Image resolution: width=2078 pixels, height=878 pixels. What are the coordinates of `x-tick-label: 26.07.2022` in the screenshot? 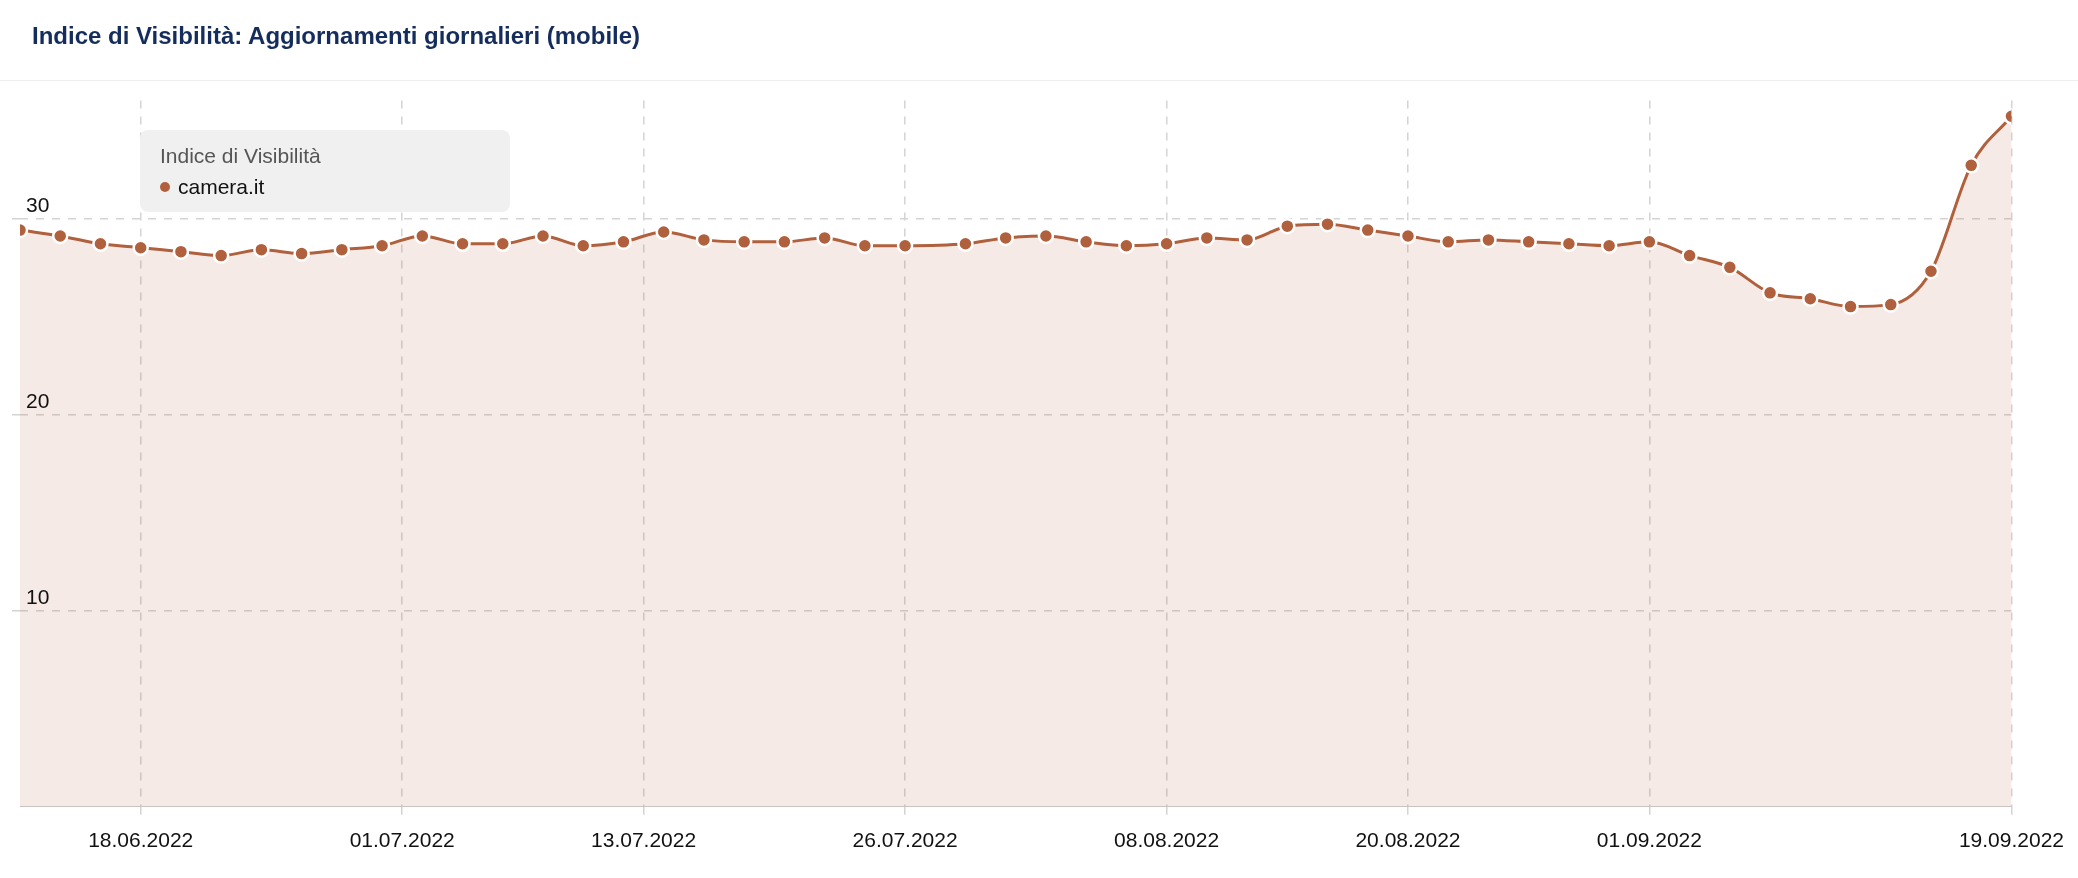 It's located at (905, 840).